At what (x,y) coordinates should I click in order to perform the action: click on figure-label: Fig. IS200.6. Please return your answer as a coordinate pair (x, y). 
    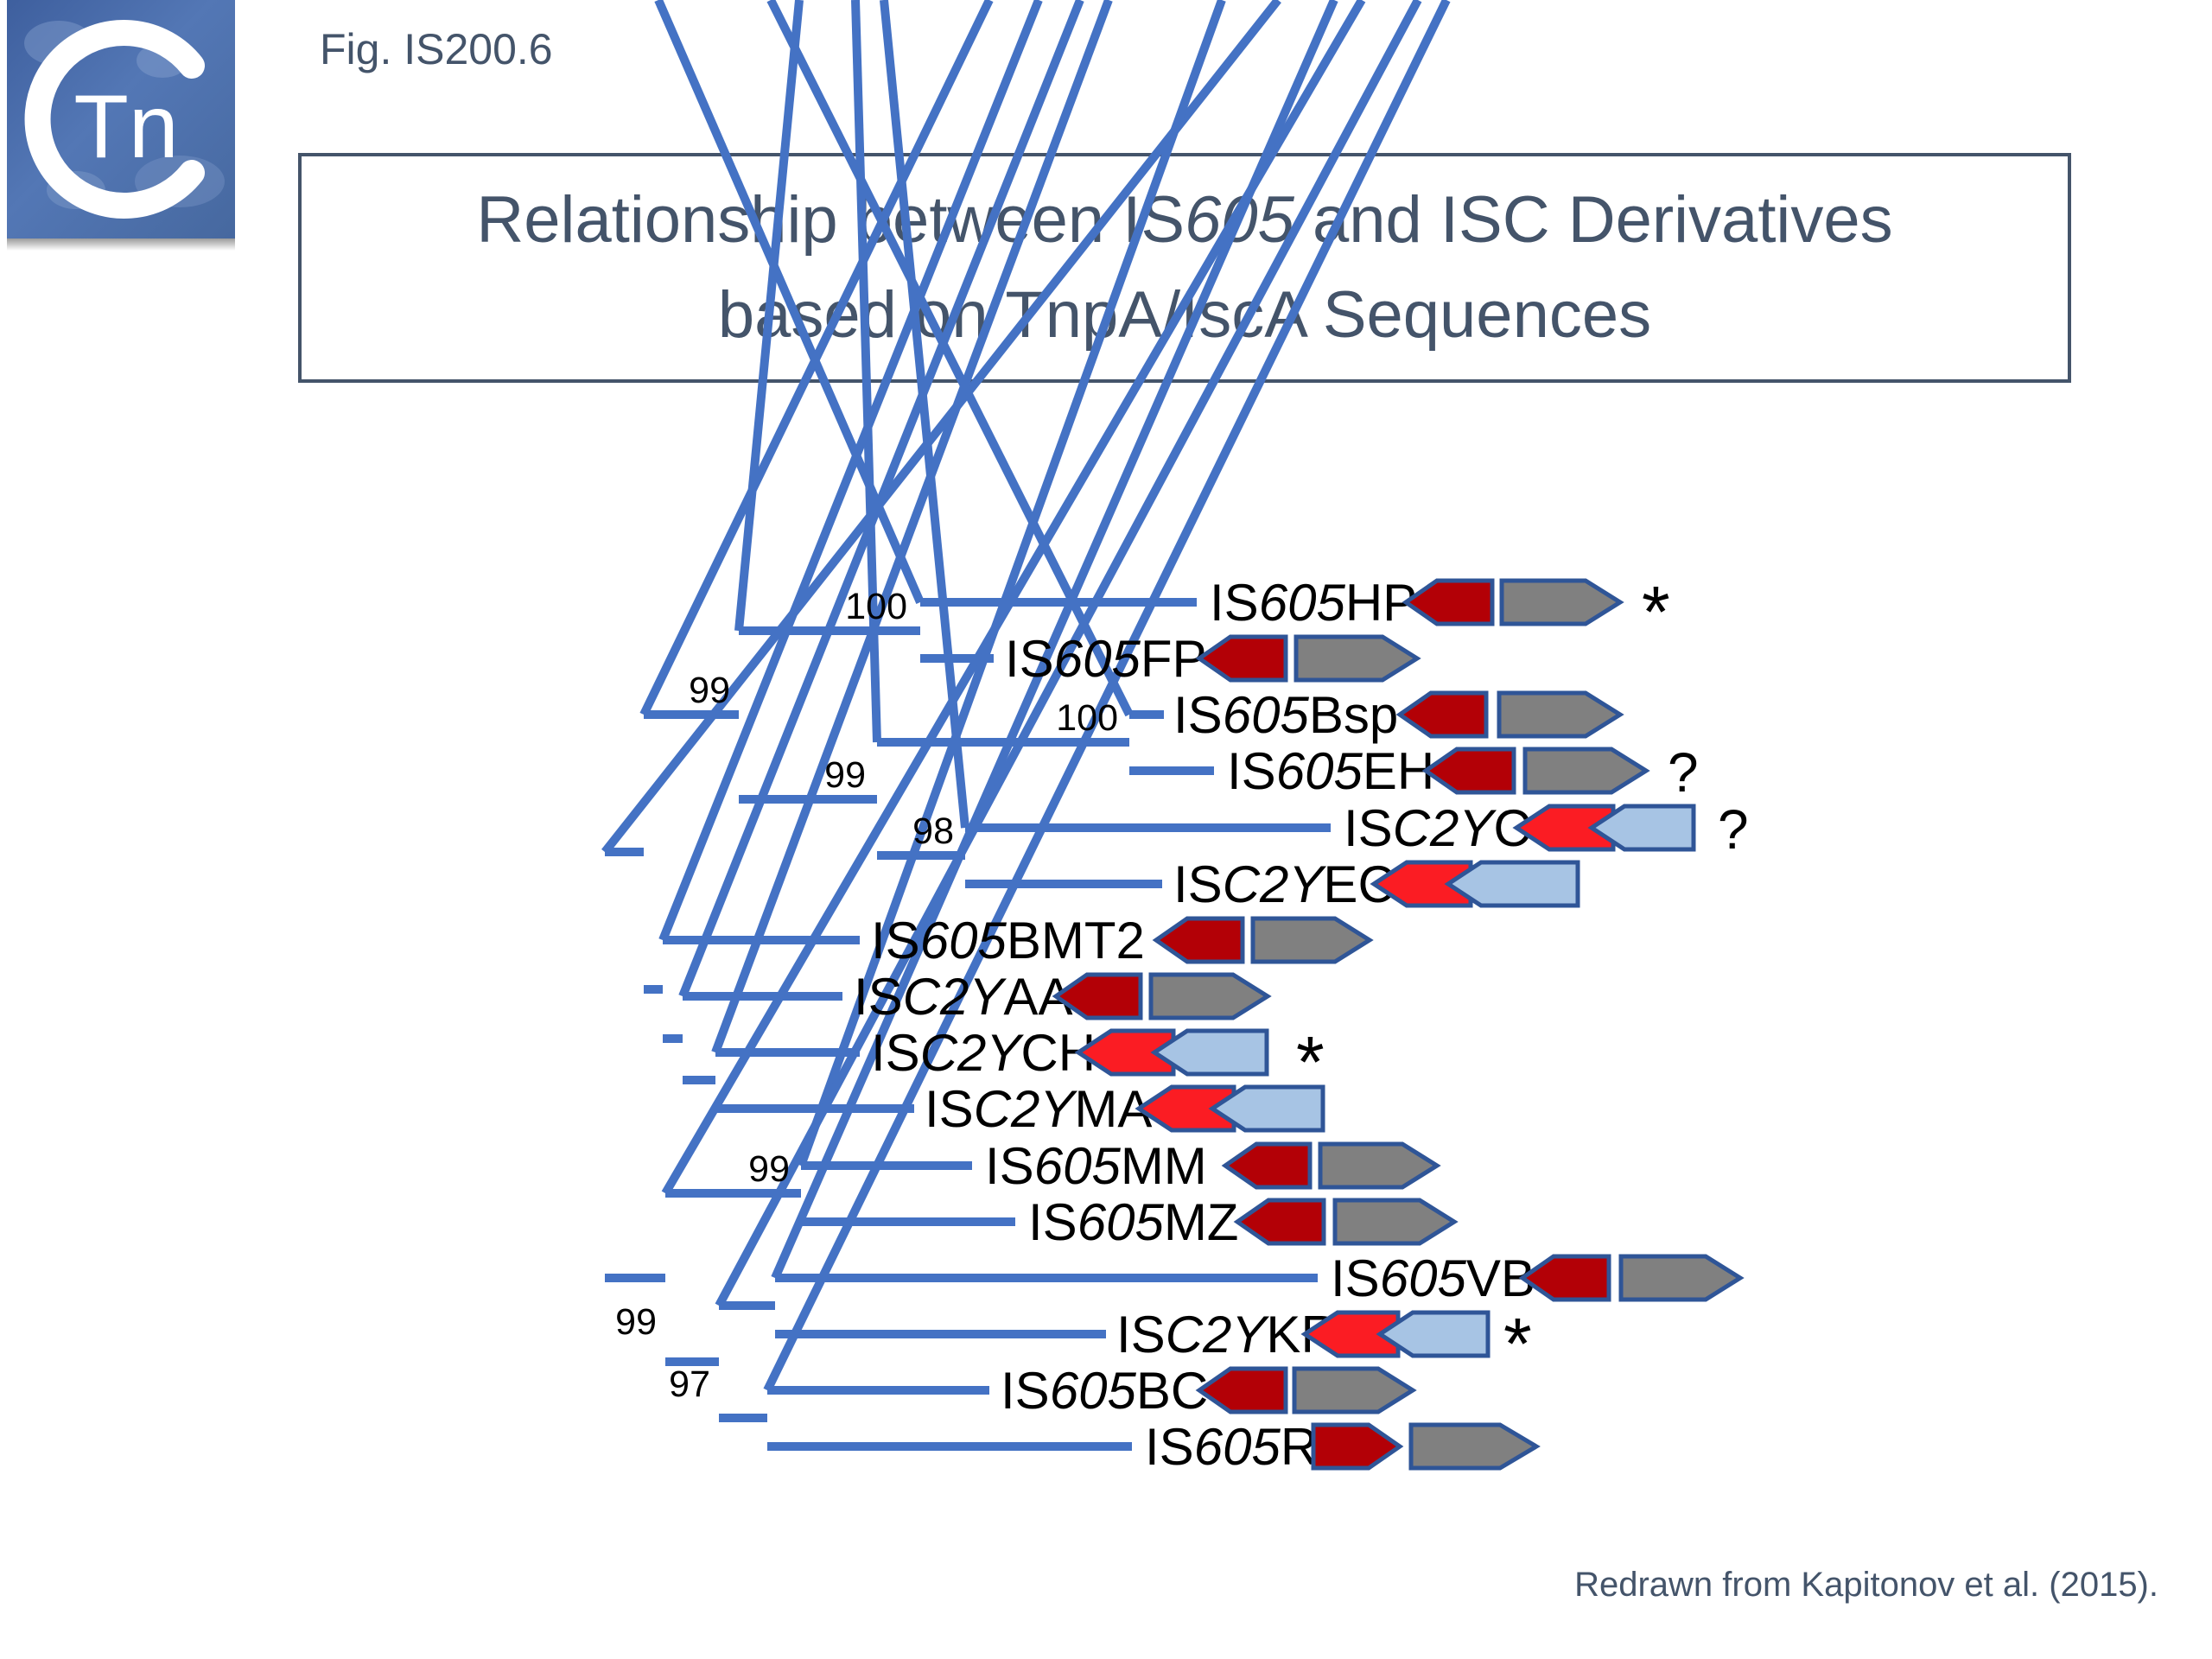
    Looking at the image, I should click on (436, 49).